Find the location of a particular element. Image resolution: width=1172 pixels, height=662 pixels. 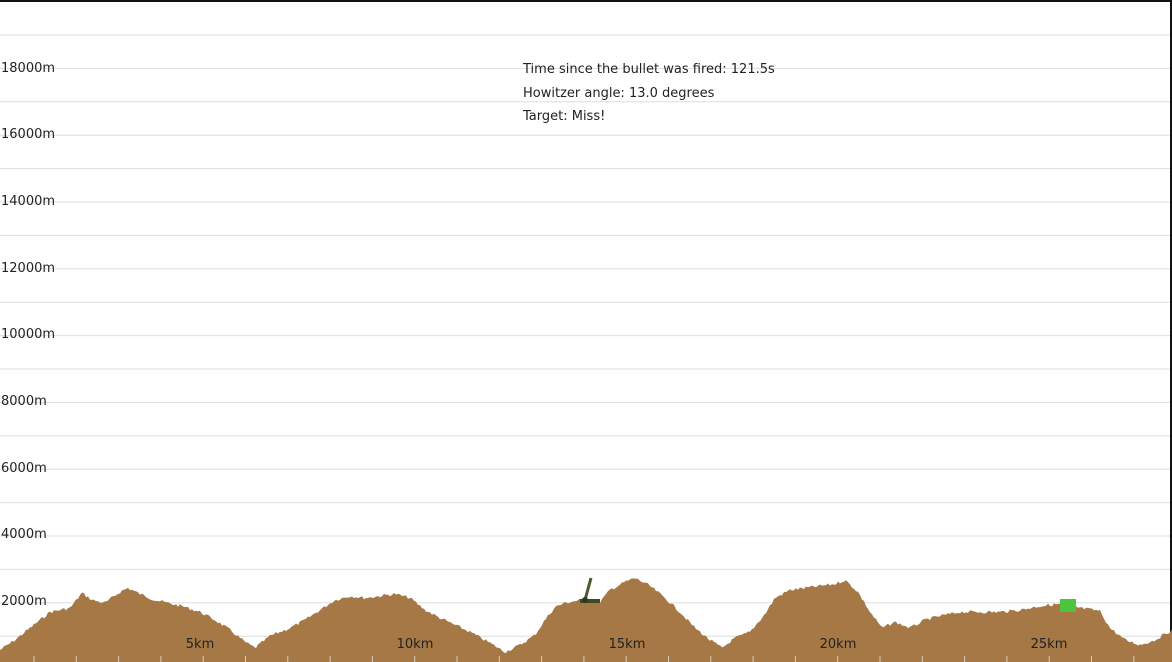

terrain is located at coordinates (586, 620).